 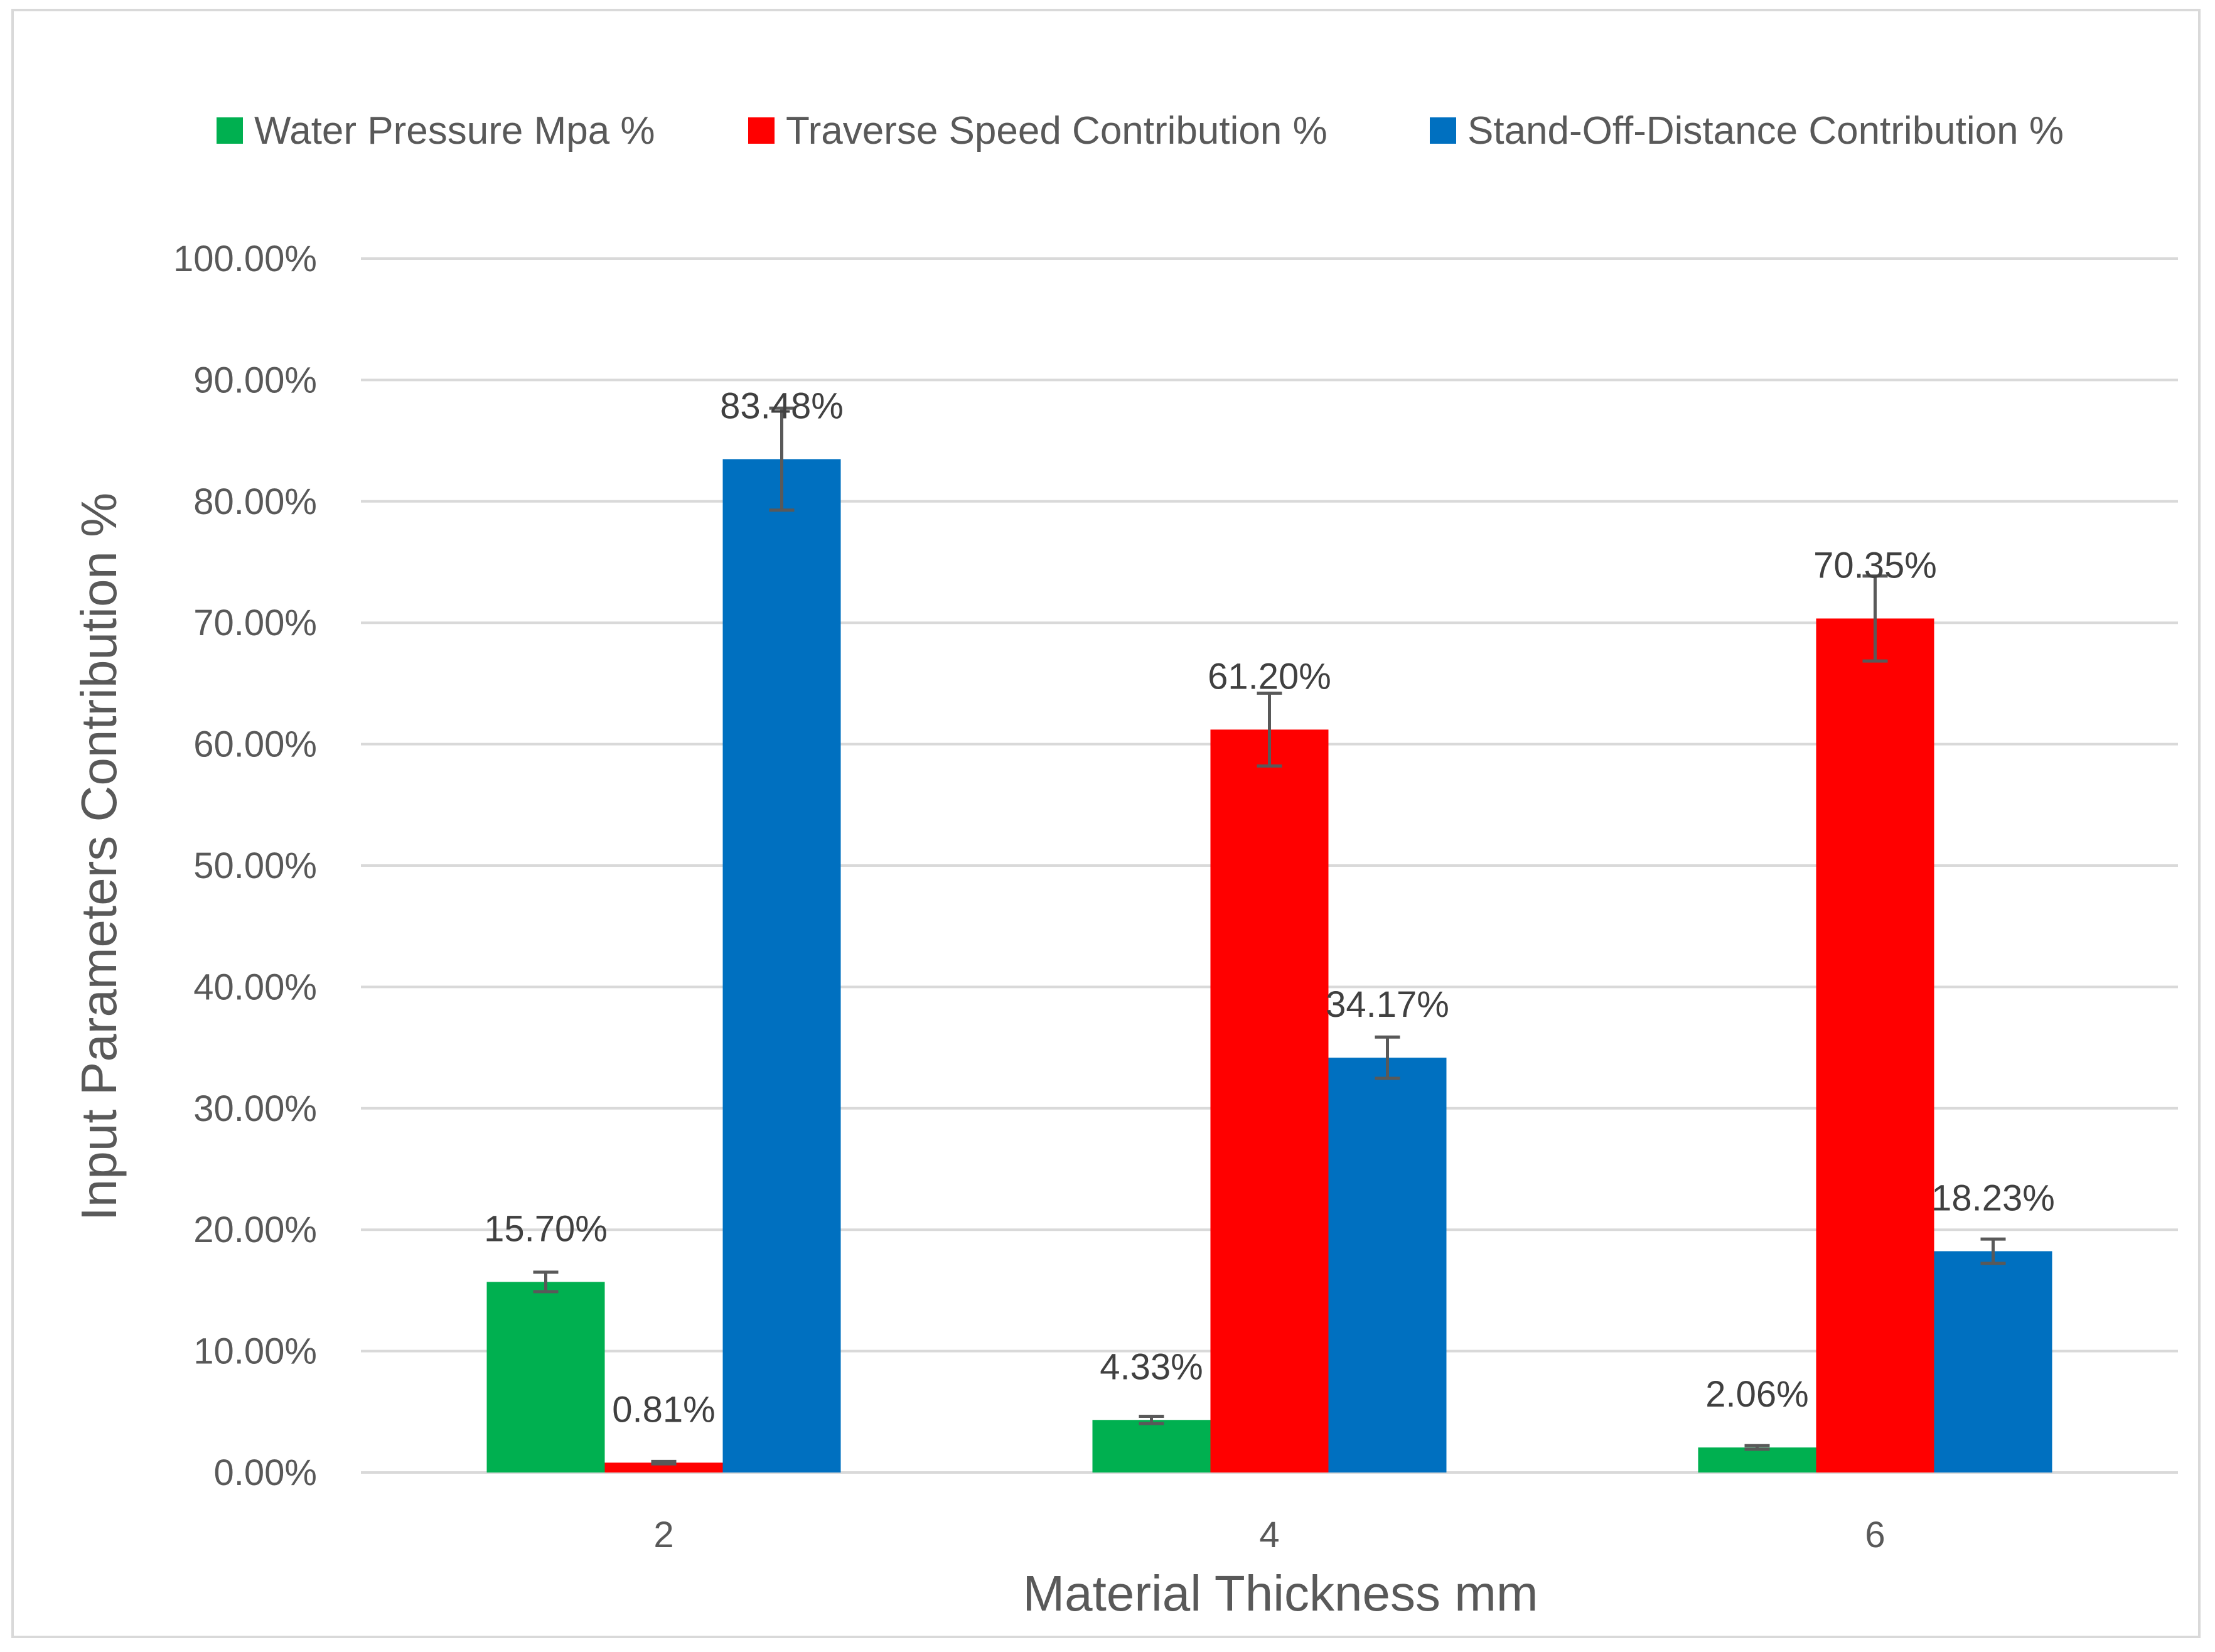 I want to click on y-tick-label: 90.00%, so click(x=255, y=380).